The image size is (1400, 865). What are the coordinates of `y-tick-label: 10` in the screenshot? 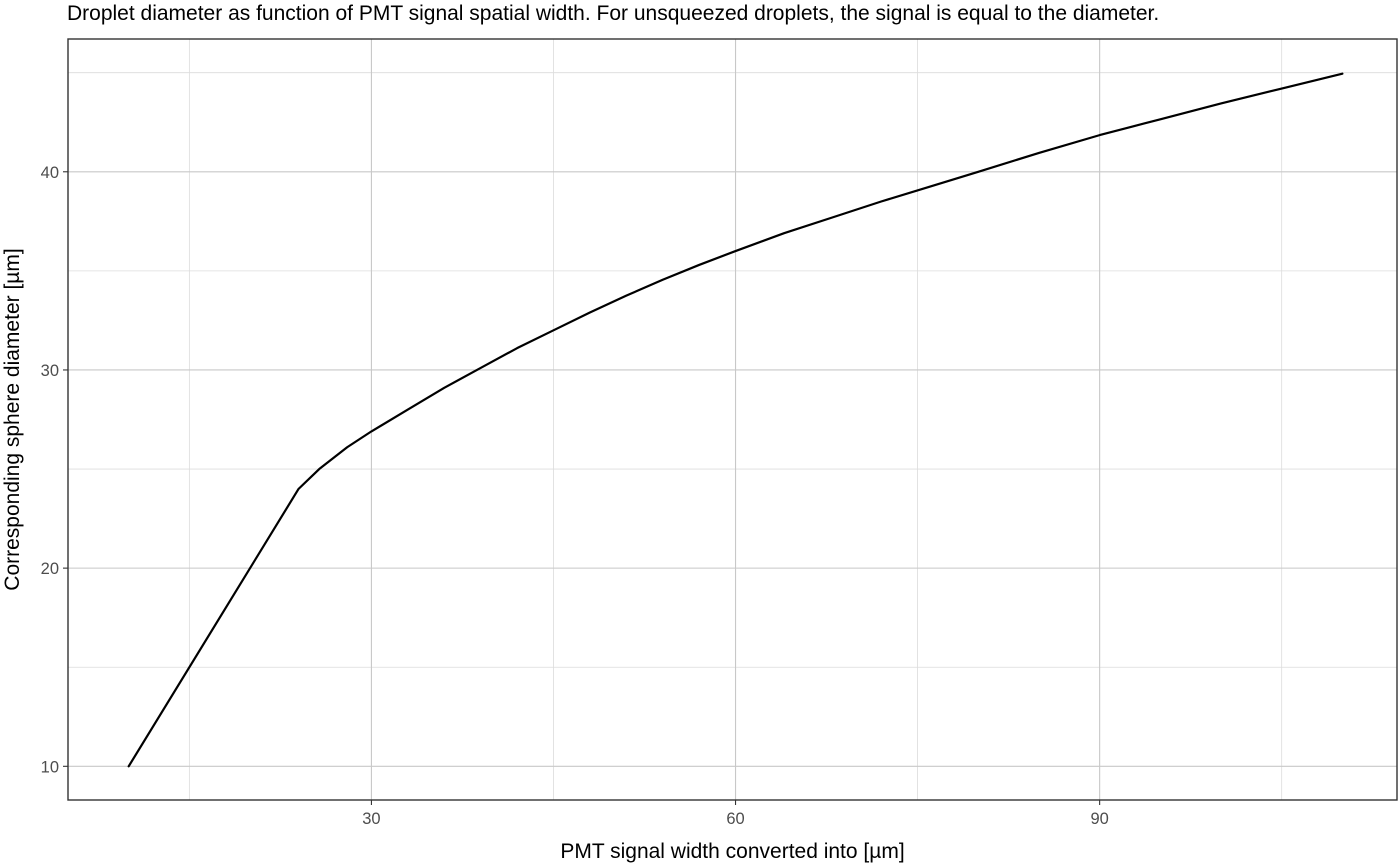 It's located at (50, 767).